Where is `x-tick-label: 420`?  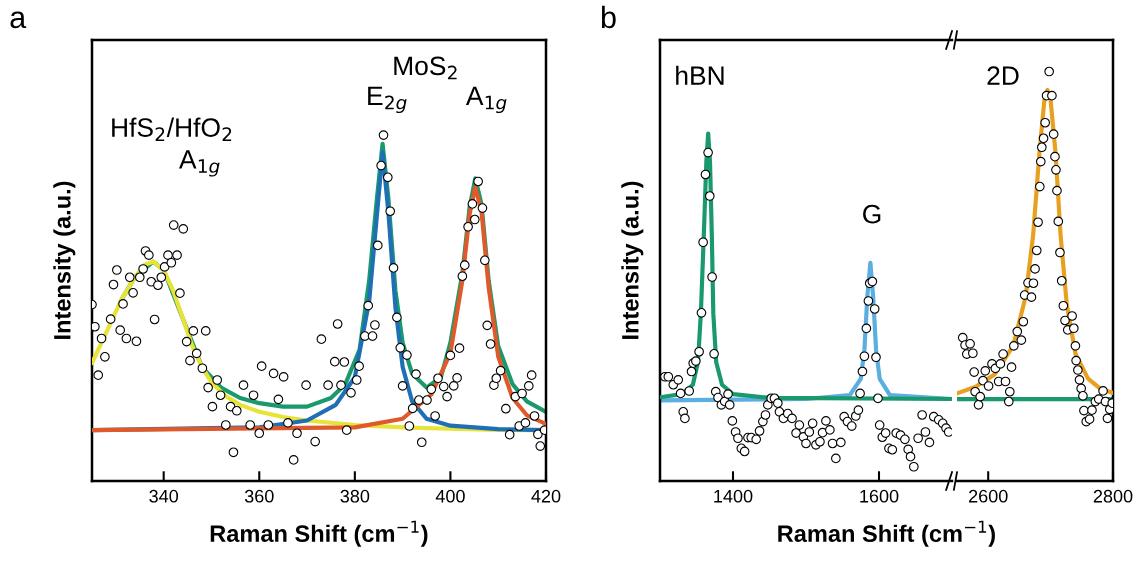 x-tick-label: 420 is located at coordinates (546, 496).